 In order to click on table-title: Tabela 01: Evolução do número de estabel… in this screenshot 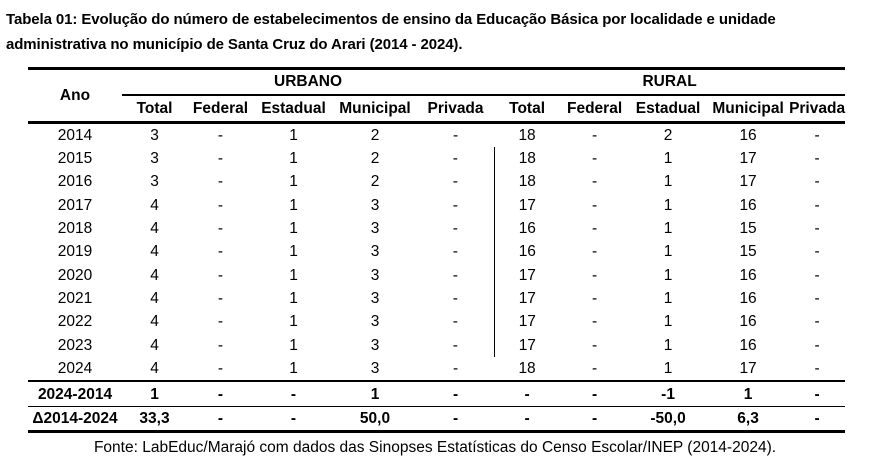, I will do `click(435, 28)`.